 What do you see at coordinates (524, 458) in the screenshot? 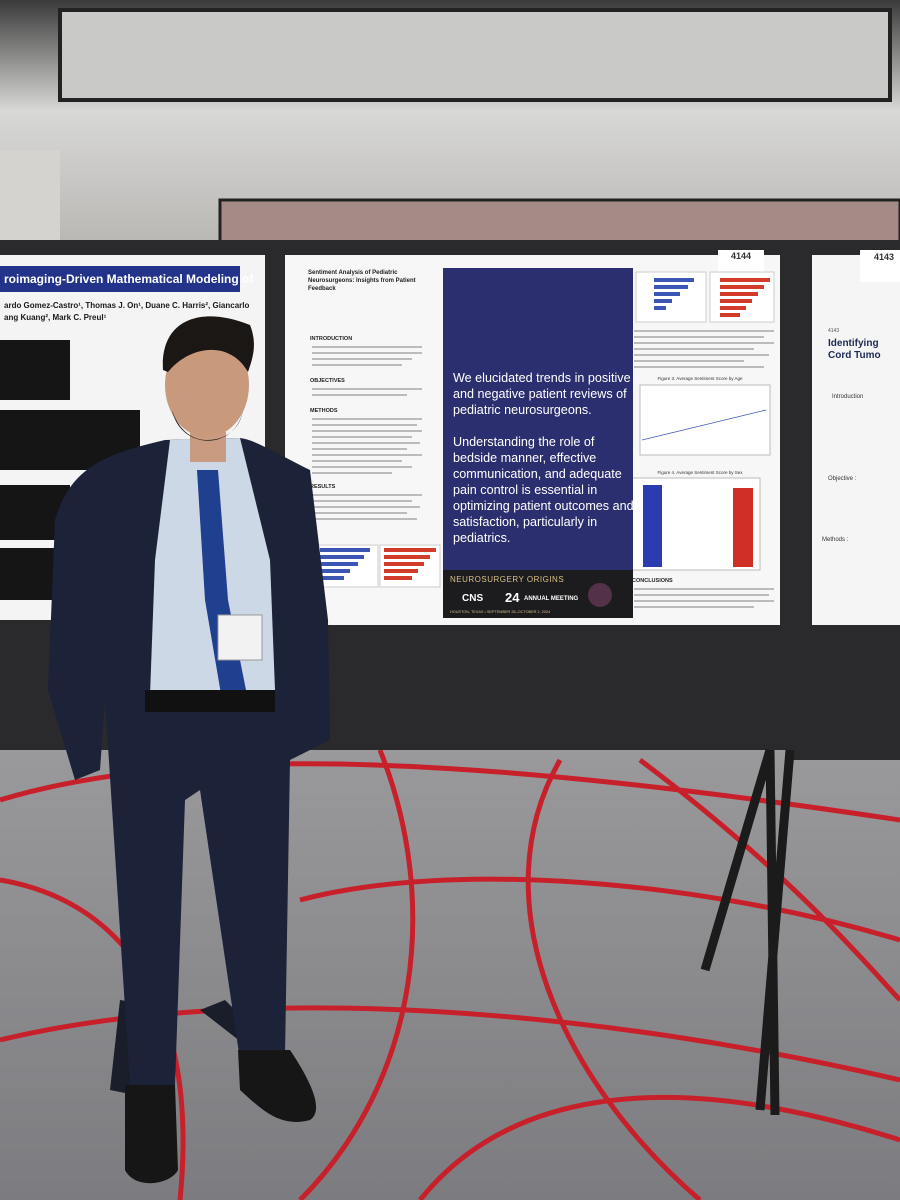
I see `highlight-line: bedside manner, effective` at bounding box center [524, 458].